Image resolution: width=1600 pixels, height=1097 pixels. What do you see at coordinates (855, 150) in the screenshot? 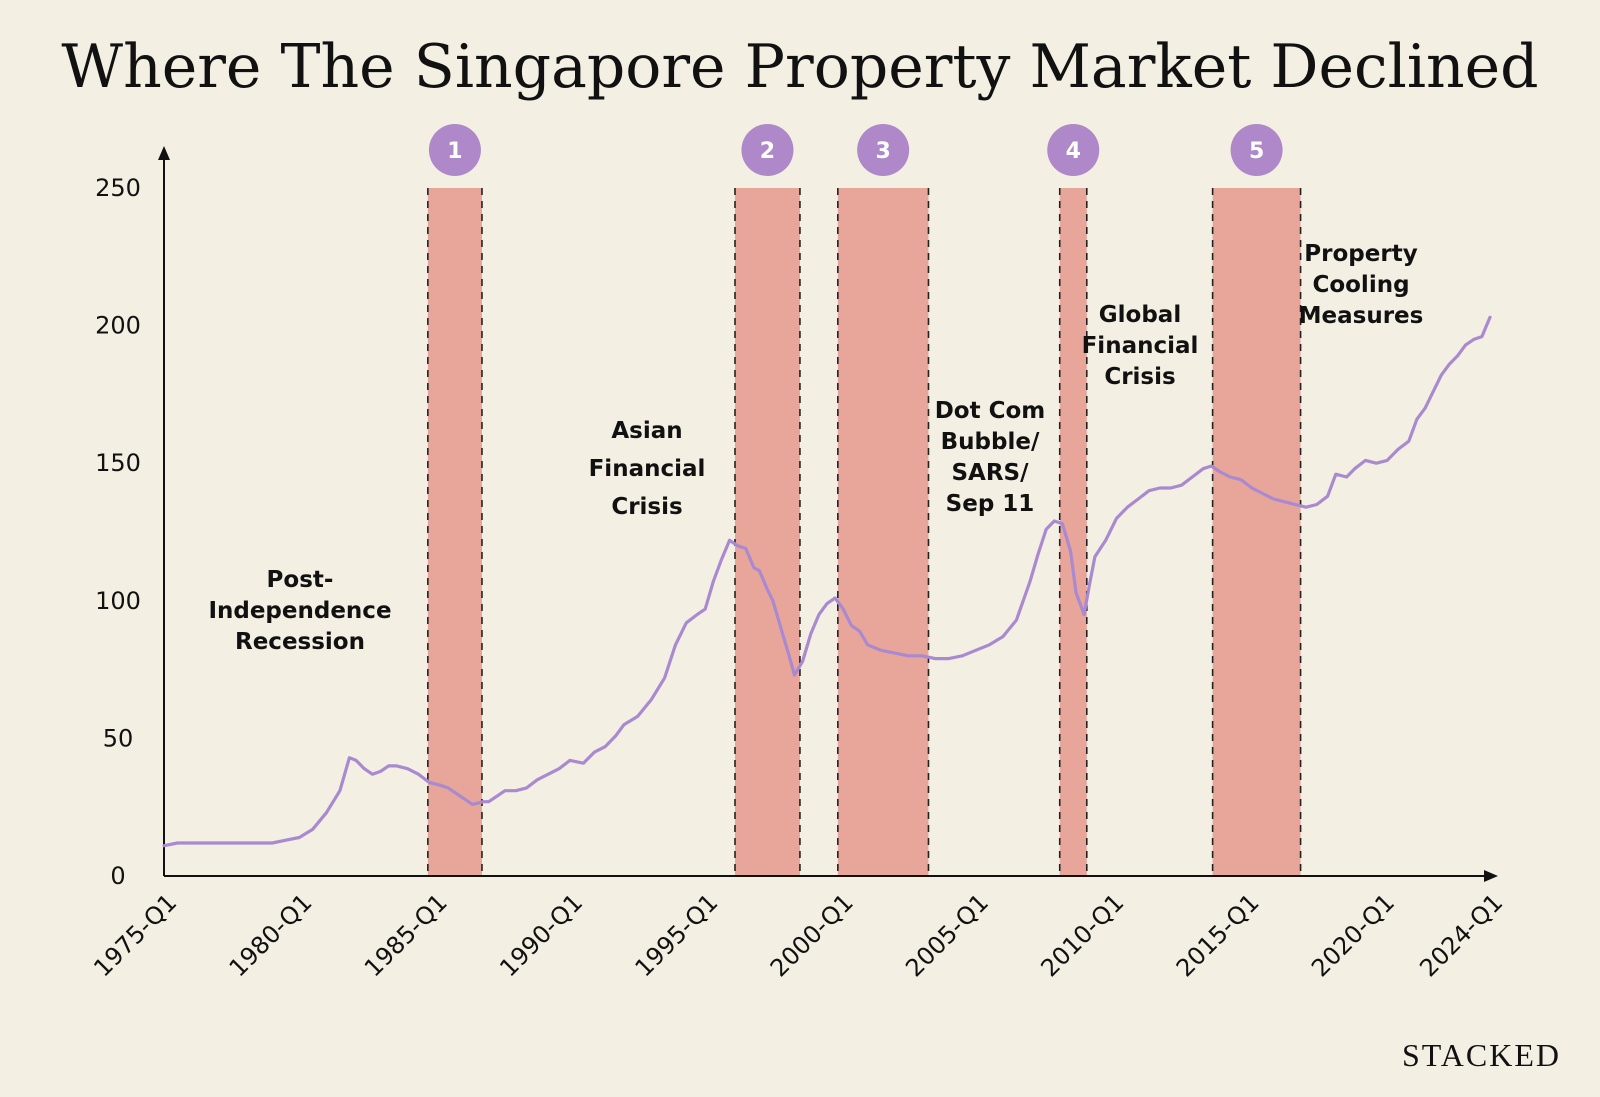
I see `period-badges: 1 2 3 4 5` at bounding box center [855, 150].